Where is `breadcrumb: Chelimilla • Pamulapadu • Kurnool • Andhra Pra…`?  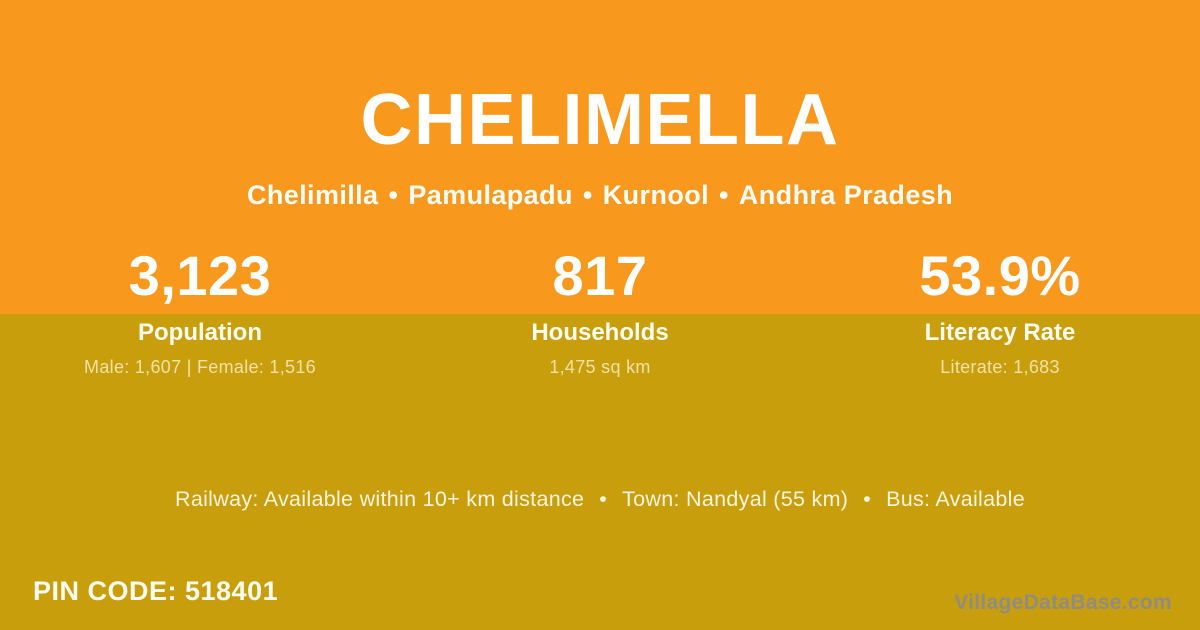 breadcrumb: Chelimilla • Pamulapadu • Kurnool • Andhra Pra… is located at coordinates (600, 195).